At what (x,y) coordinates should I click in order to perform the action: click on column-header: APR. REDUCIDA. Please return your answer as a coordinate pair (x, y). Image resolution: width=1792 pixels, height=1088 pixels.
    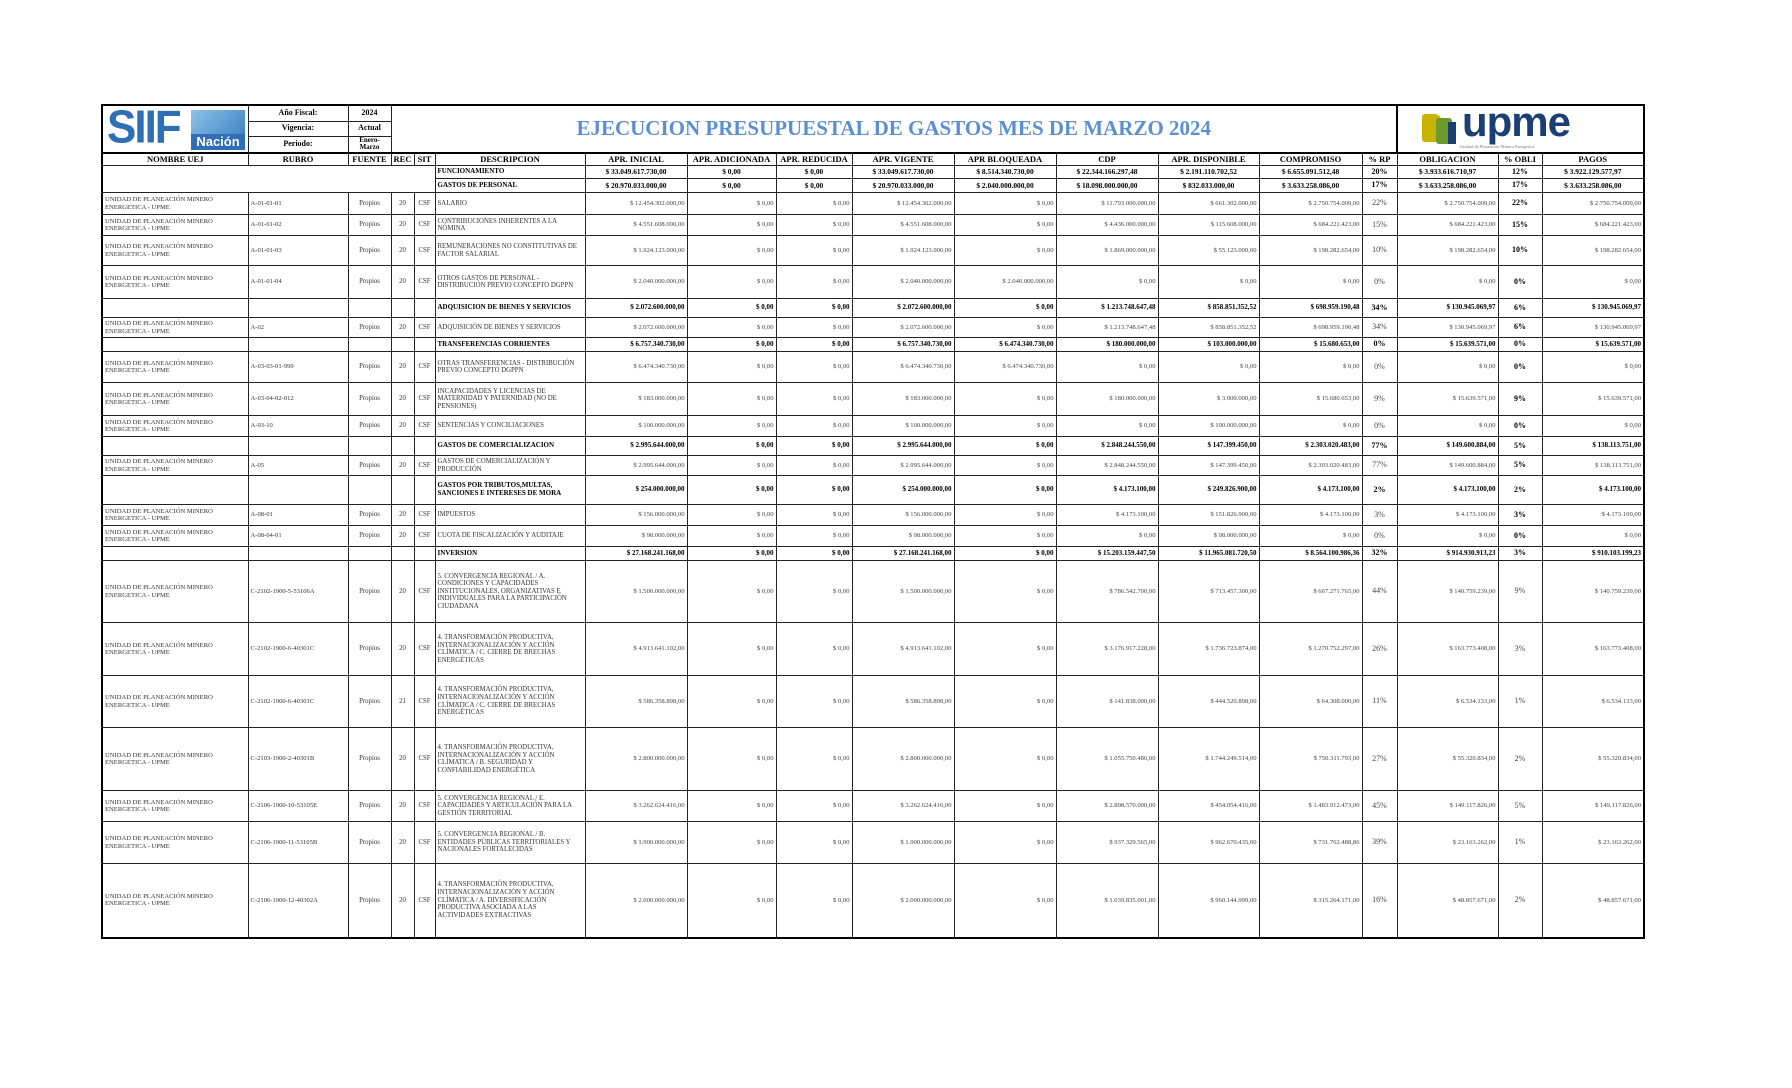
    Looking at the image, I should click on (814, 159).